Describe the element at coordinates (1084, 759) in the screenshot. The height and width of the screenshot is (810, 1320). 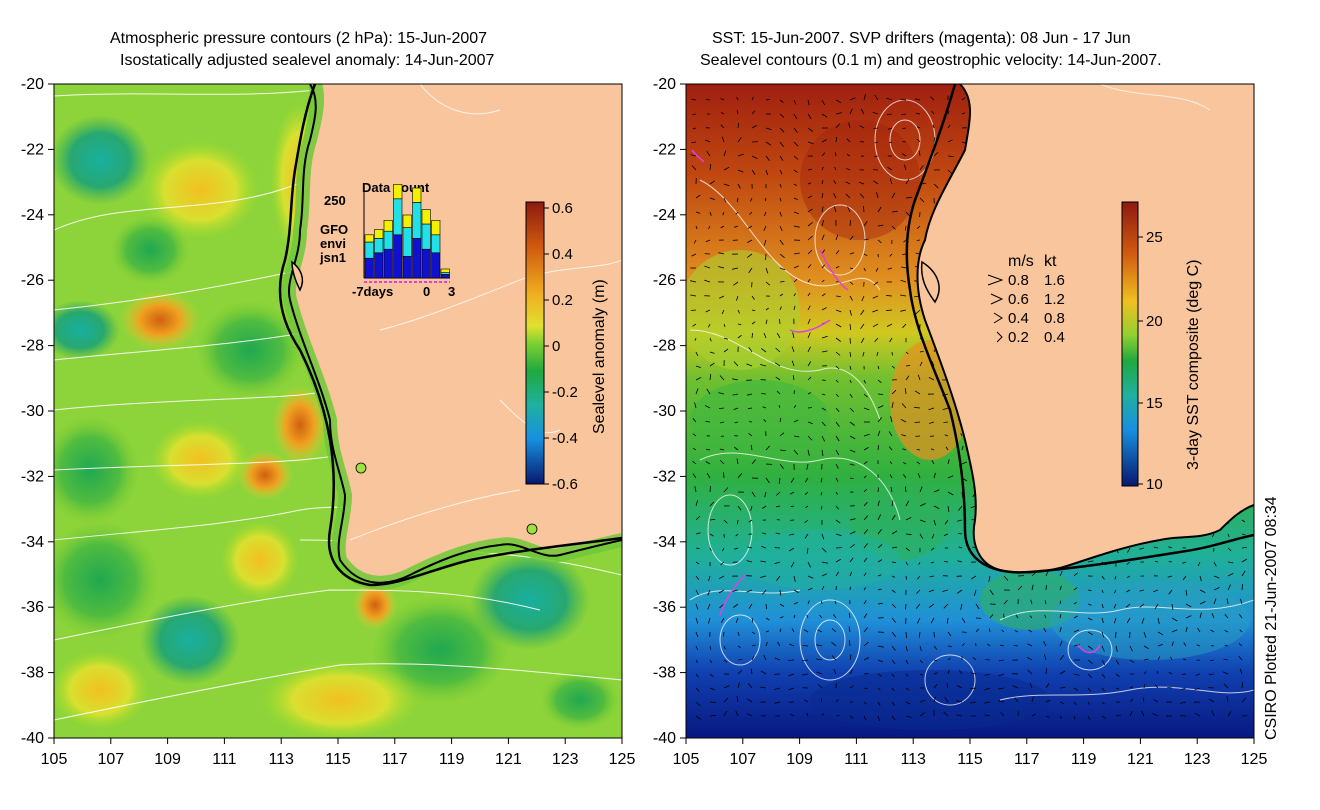
I see `x-tick-label: 119` at that location.